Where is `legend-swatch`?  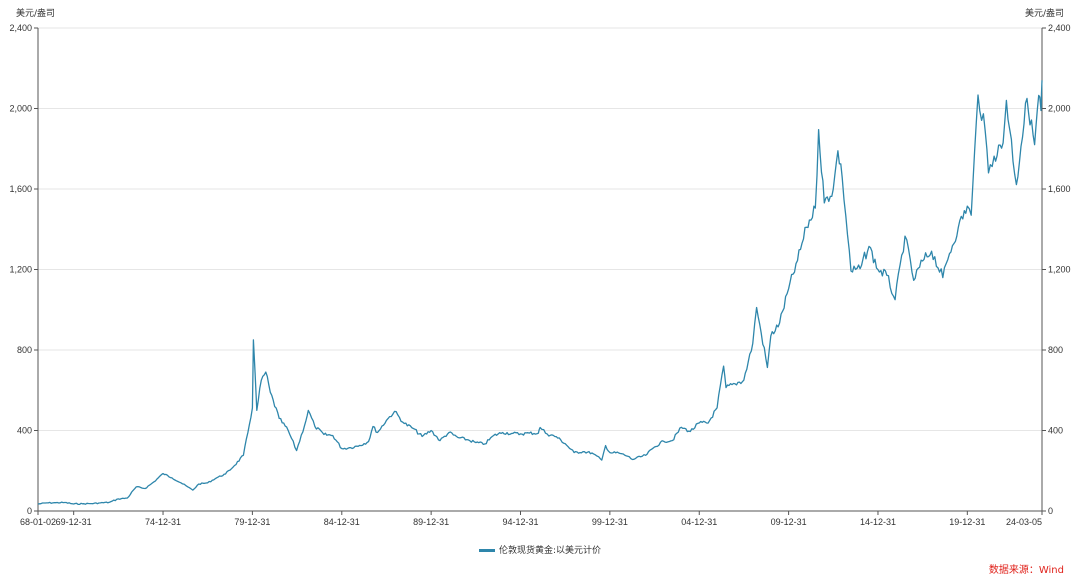 legend-swatch is located at coordinates (486, 550).